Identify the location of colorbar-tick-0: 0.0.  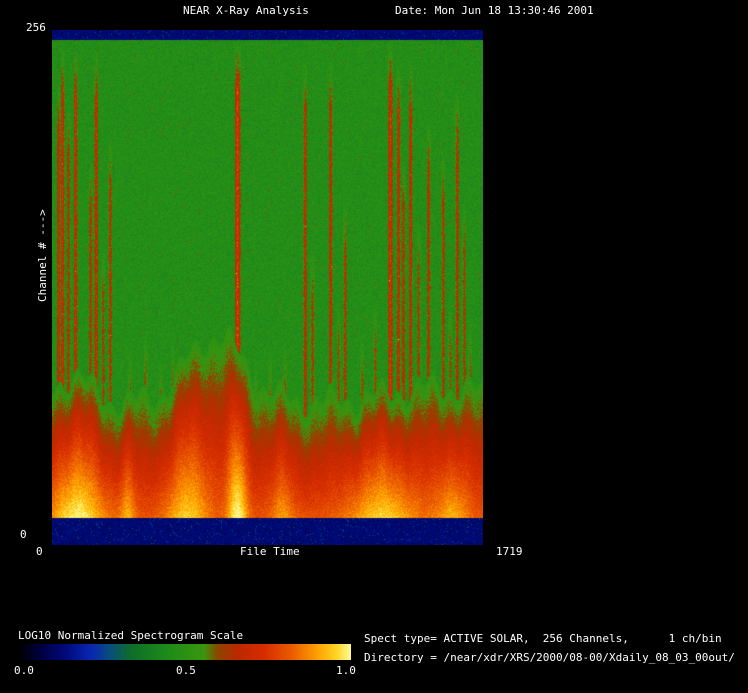
(24, 670).